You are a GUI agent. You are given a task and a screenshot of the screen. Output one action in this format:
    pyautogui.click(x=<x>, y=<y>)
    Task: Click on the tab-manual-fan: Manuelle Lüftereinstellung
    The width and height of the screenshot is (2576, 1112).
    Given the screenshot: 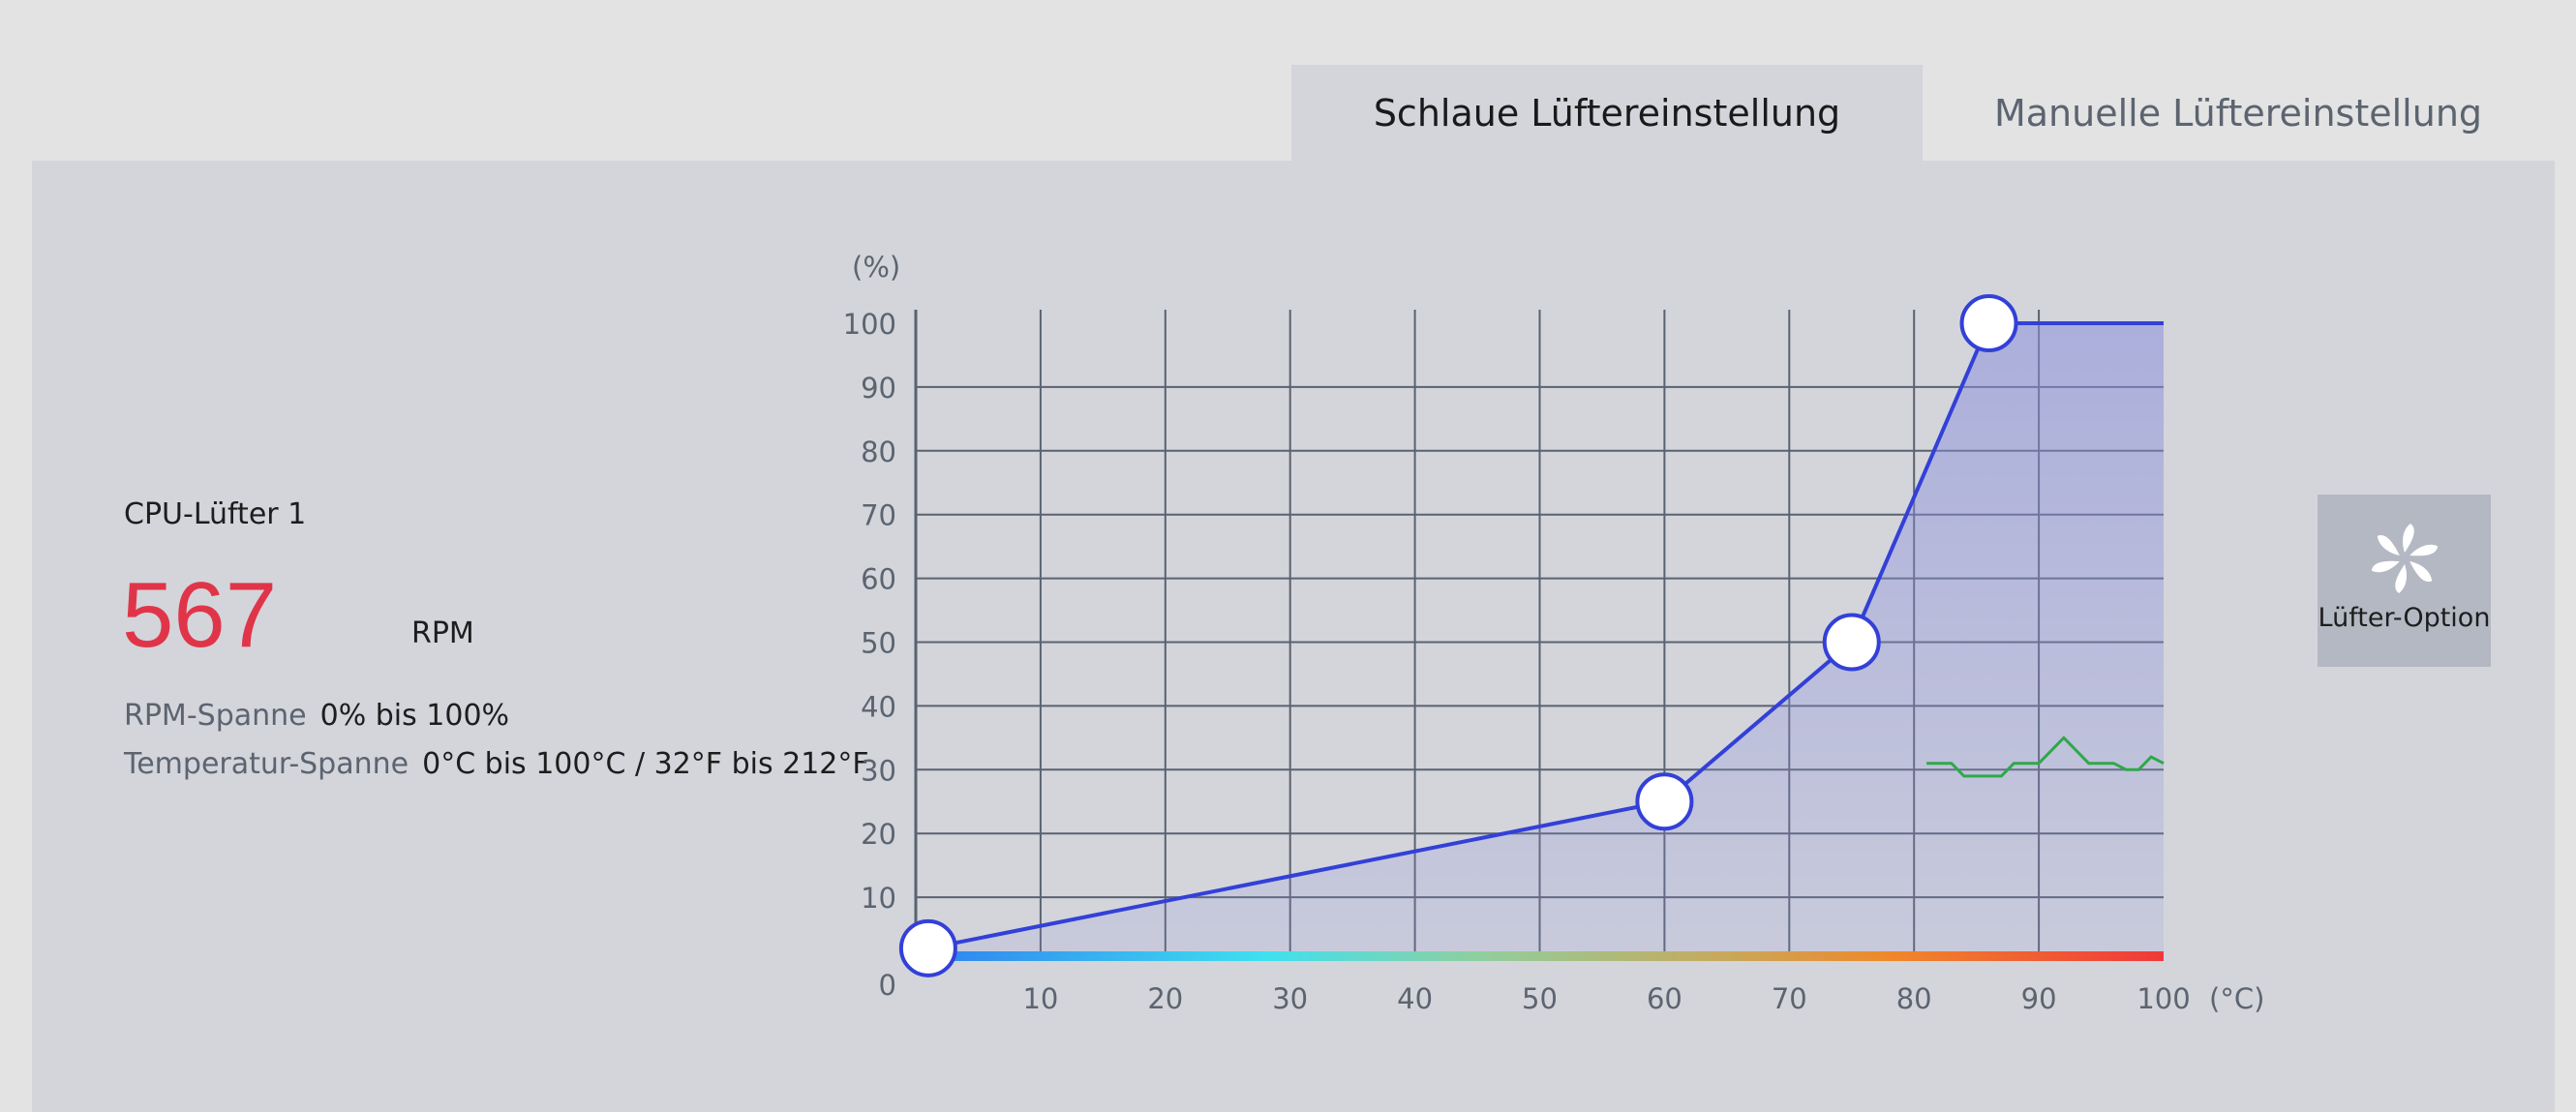 What is the action you would take?
    pyautogui.click(x=2238, y=113)
    